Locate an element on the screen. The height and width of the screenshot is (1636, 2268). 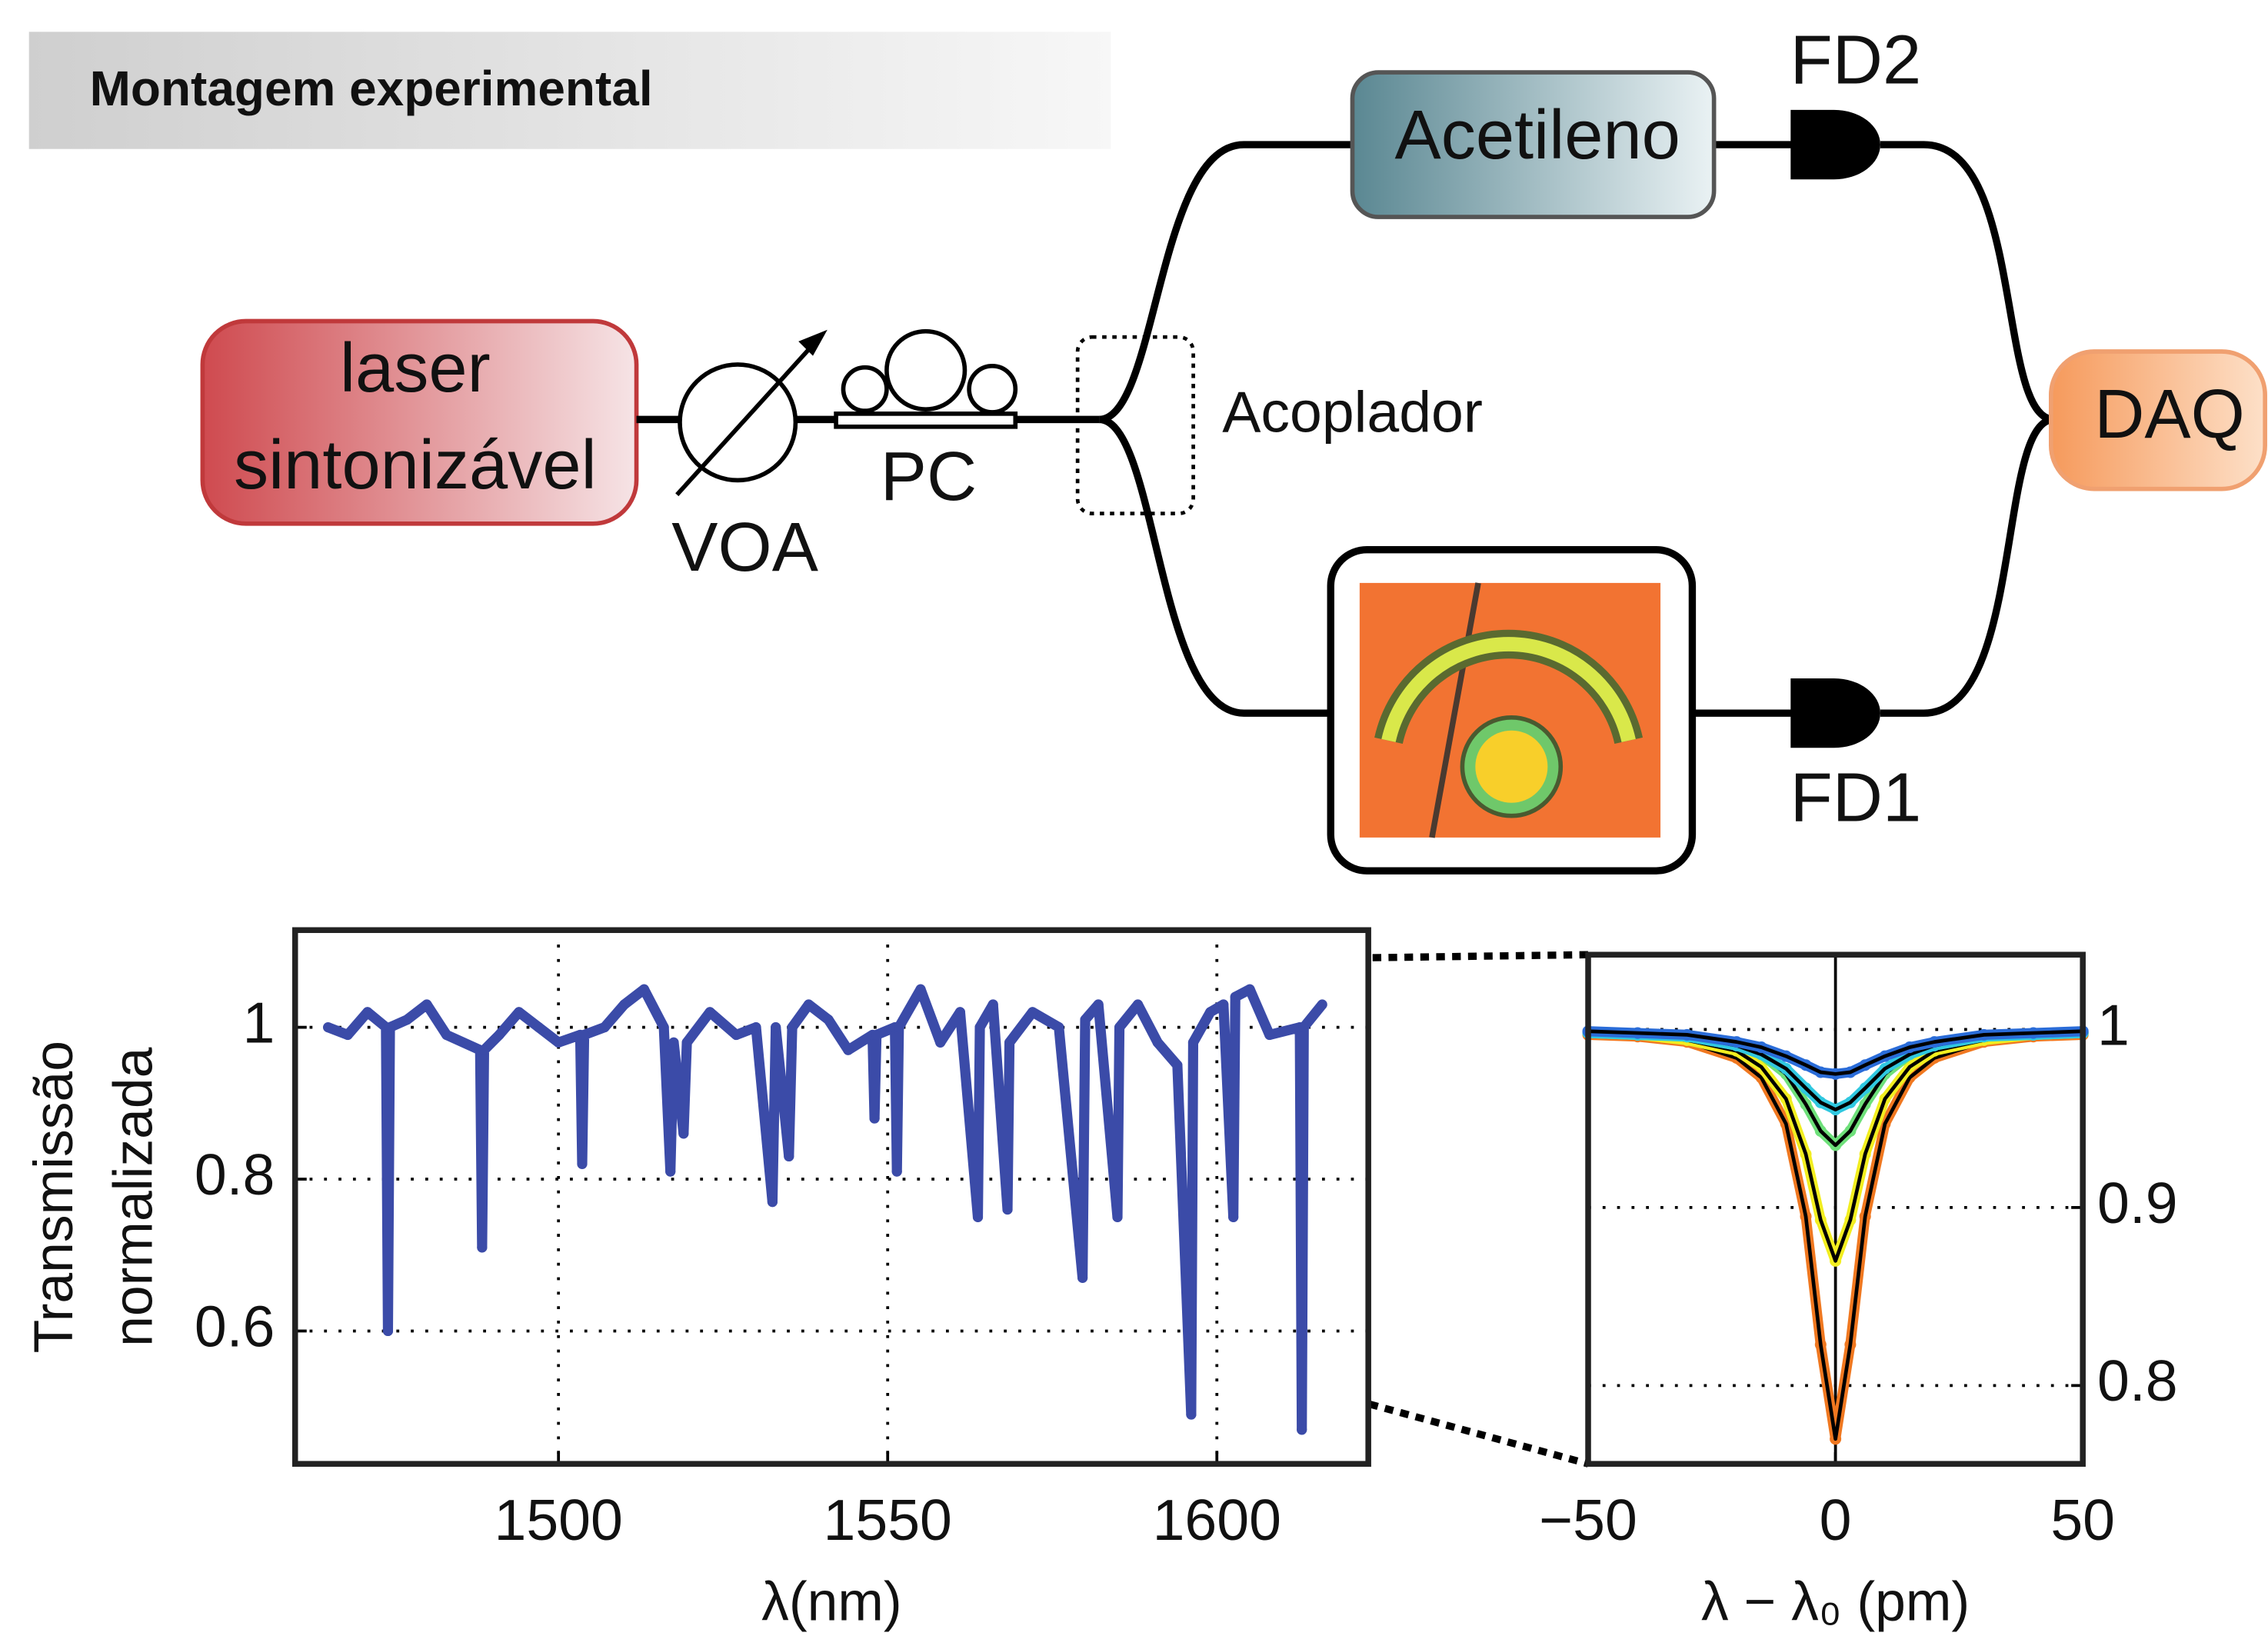
title-bar is located at coordinates (569, 90).